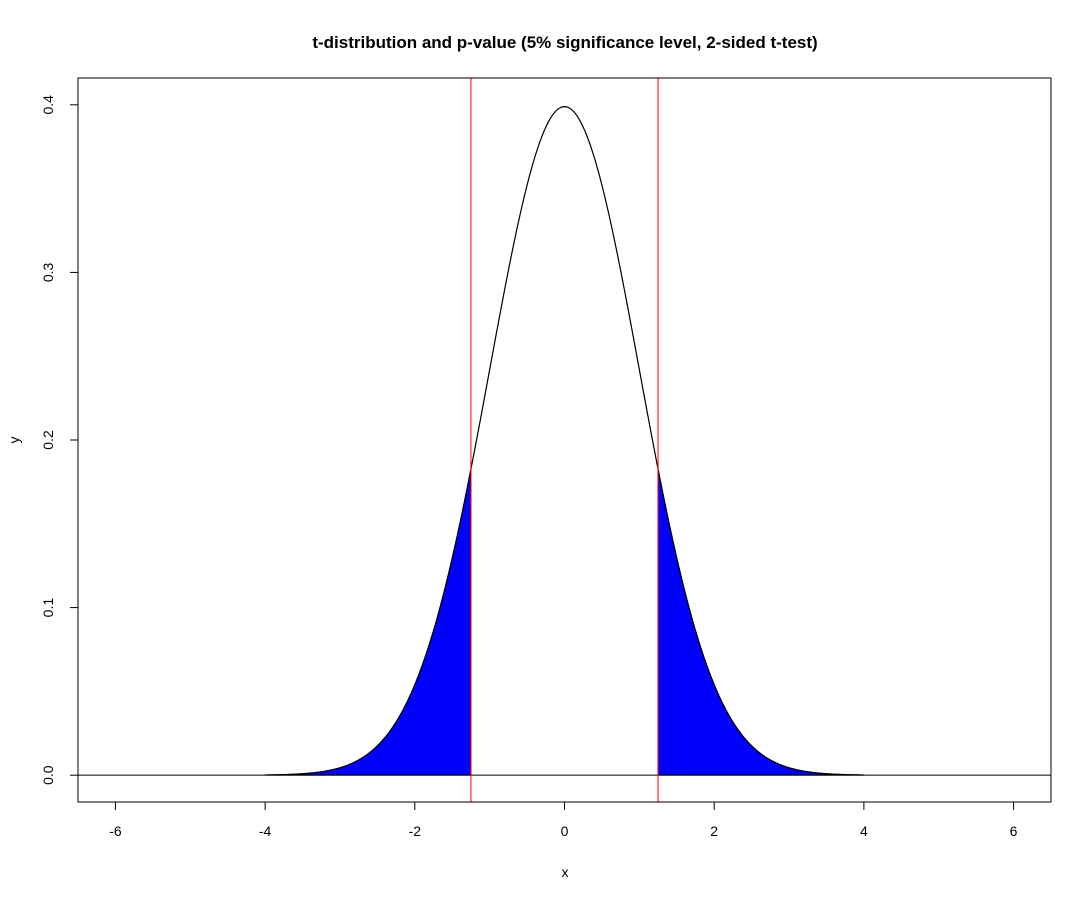 The image size is (1092, 900). What do you see at coordinates (563, 820) in the screenshot?
I see `x-axis: -6 -4 -2 0 2 4 6` at bounding box center [563, 820].